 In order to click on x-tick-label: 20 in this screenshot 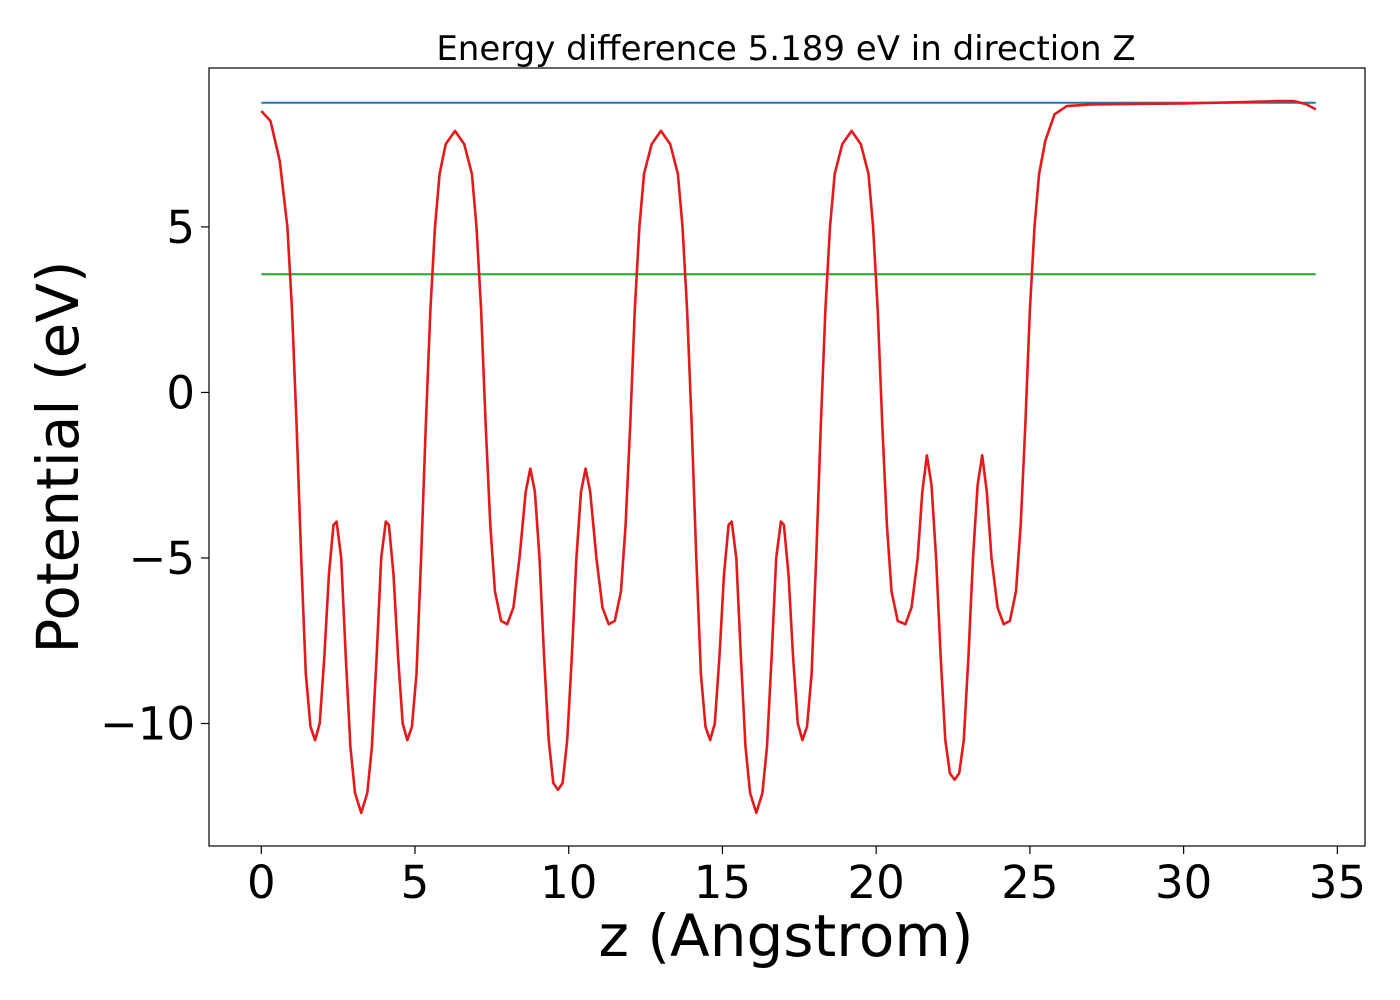, I will do `click(876, 882)`.